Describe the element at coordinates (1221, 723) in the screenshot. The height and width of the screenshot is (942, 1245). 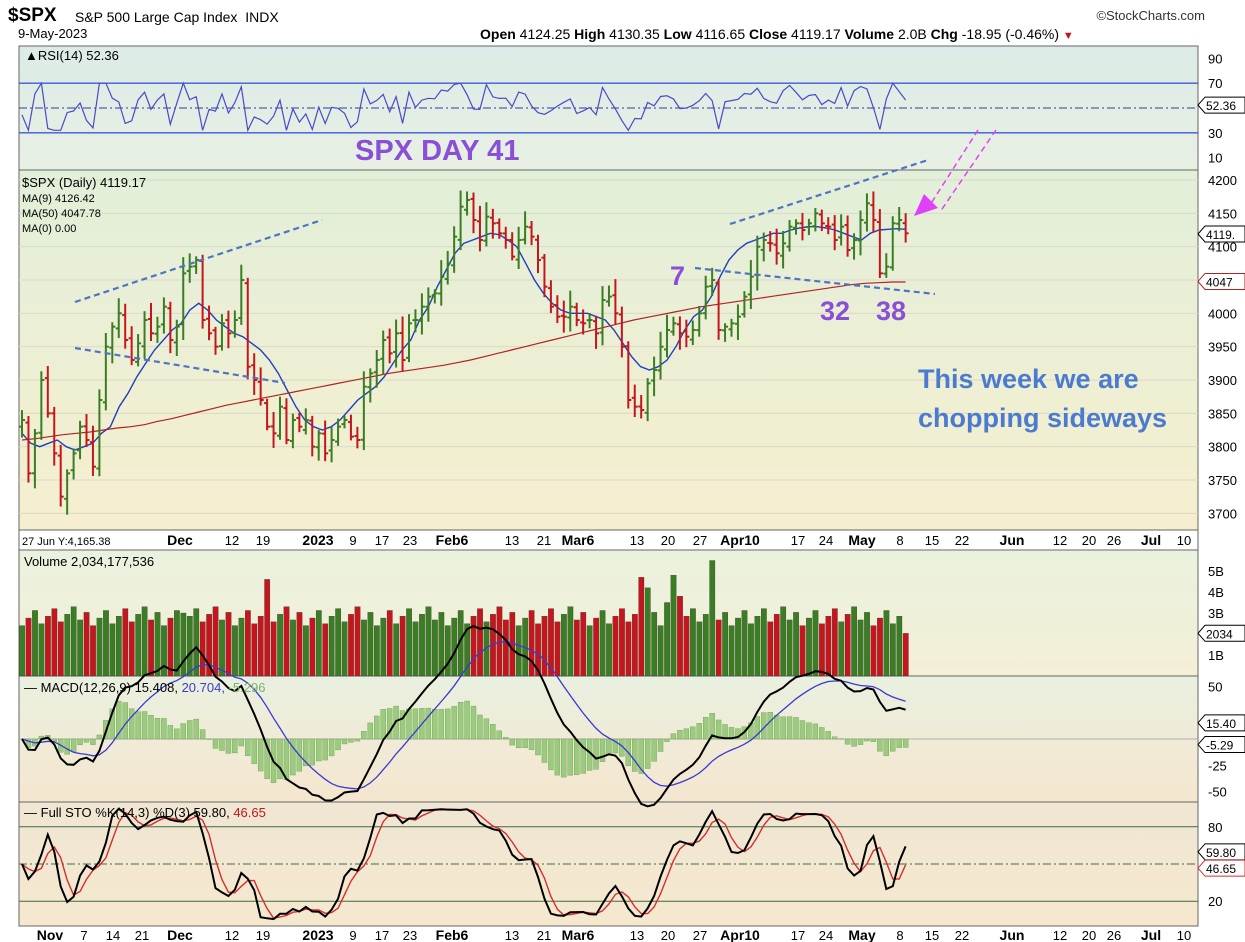
I see `macd-tag: 15.40` at that location.